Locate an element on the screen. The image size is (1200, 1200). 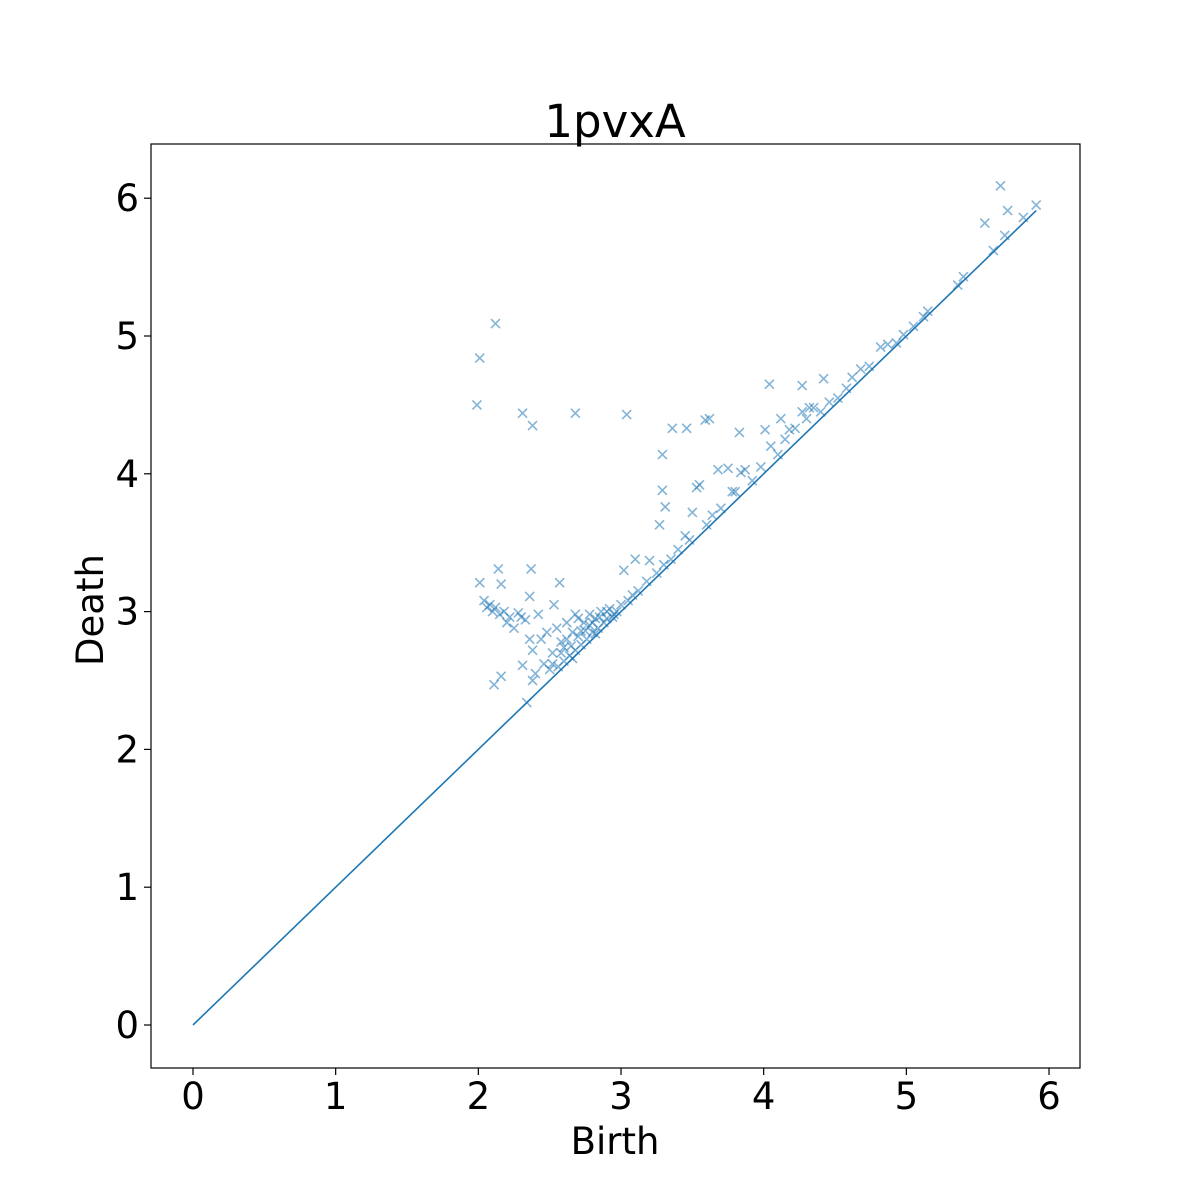
x-ticks: 0 1 2 3 4 5 6 is located at coordinates (621, 1093).